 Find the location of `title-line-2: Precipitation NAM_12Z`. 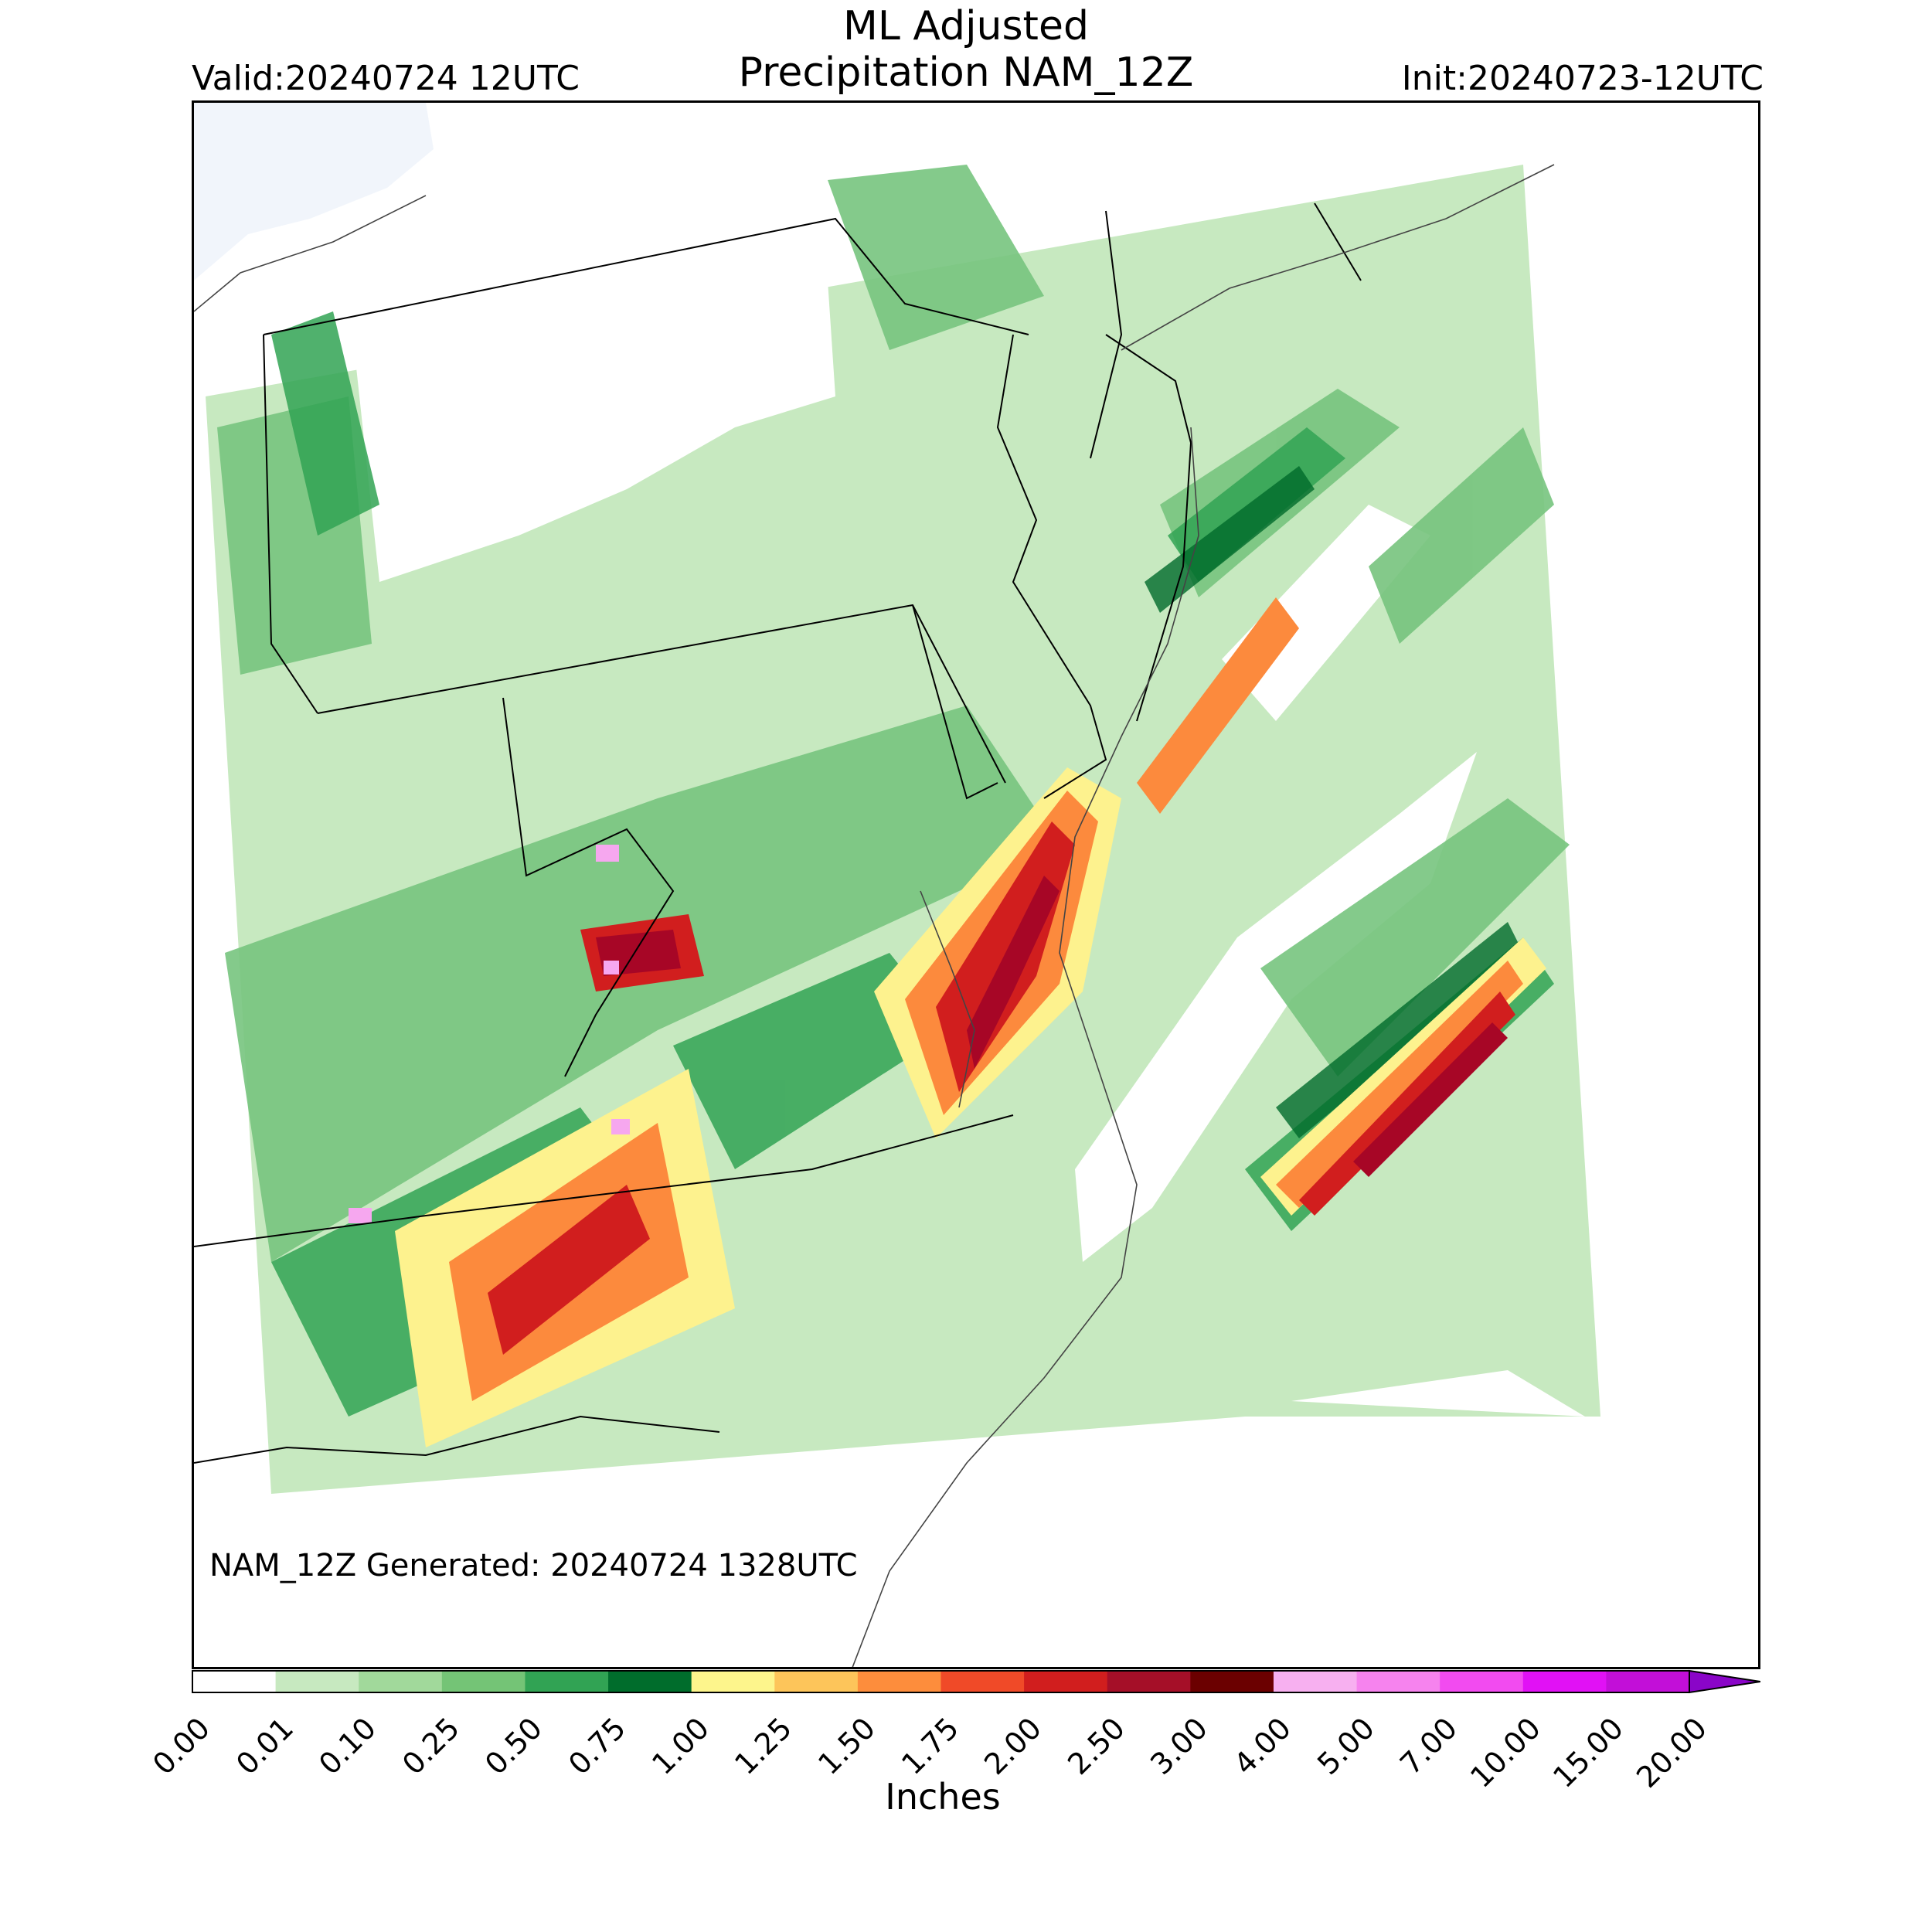

title-line-2: Precipitation NAM_12Z is located at coordinates (966, 73).